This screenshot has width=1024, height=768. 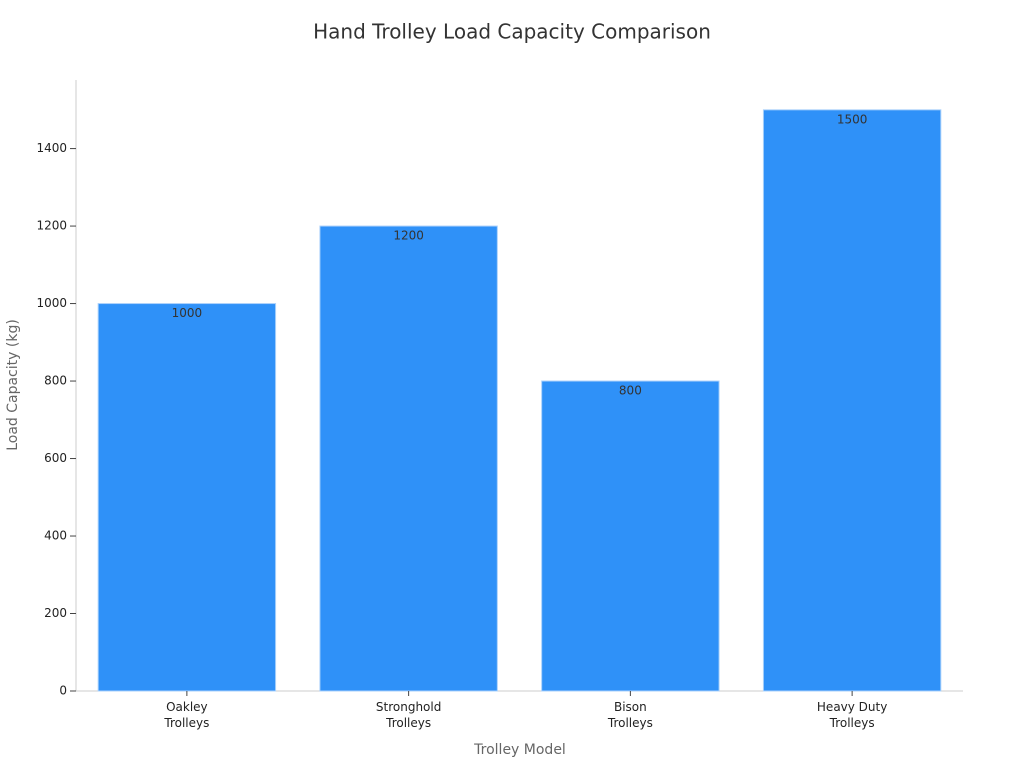 I want to click on x-tick-label: Stronghold Trolleys, so click(x=408, y=715).